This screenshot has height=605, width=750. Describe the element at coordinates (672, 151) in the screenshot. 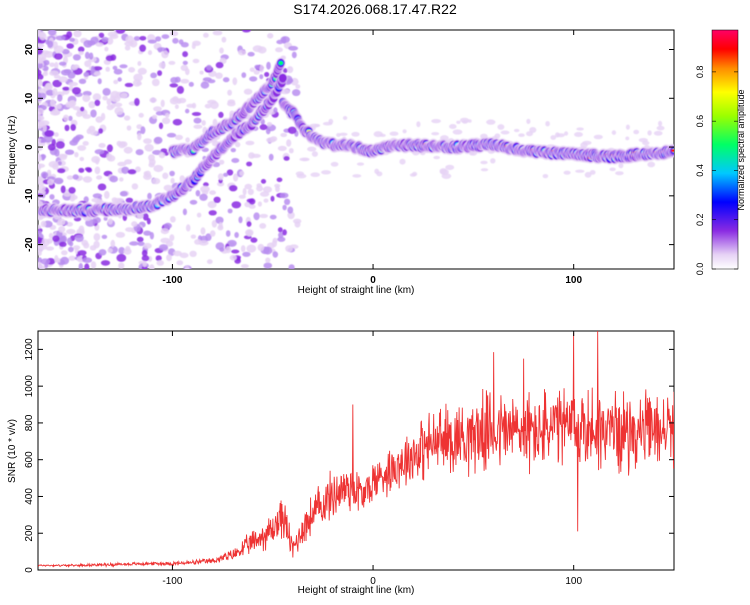

I see `ridge-peak` at that location.